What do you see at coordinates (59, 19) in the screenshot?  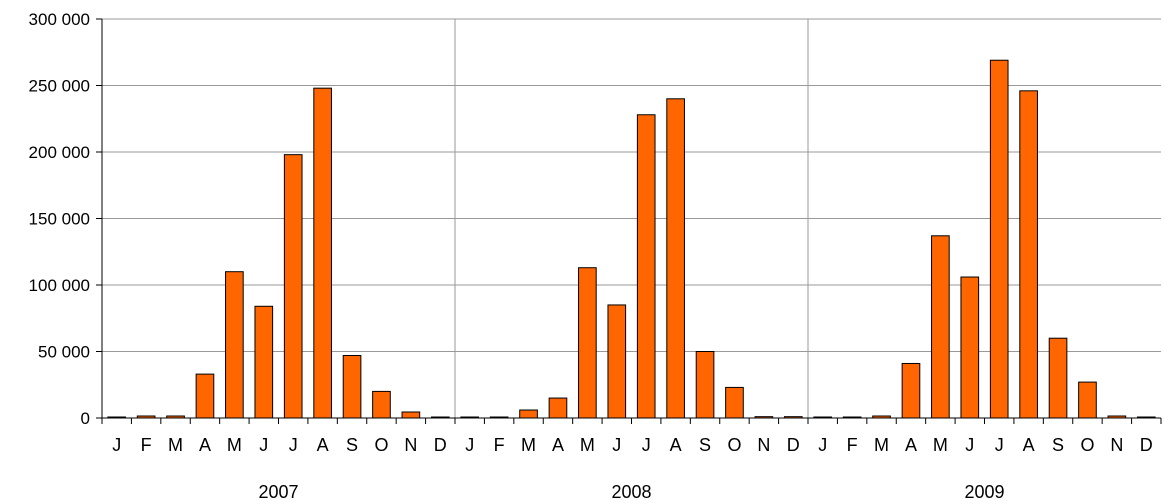 I see `y-tick-label: 300 000` at bounding box center [59, 19].